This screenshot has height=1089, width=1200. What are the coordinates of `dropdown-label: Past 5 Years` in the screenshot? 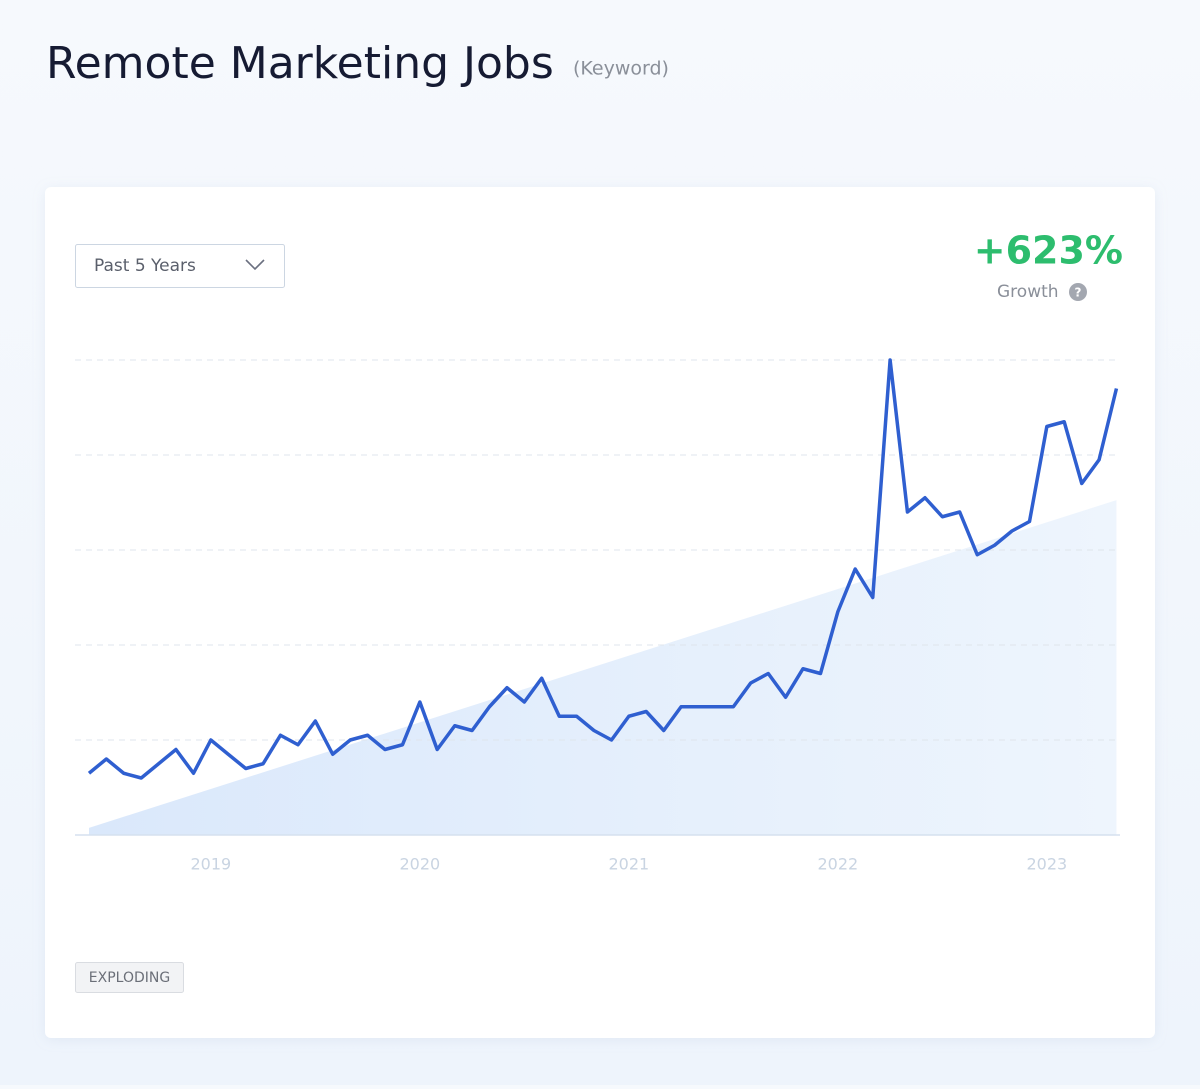 It's located at (145, 266).